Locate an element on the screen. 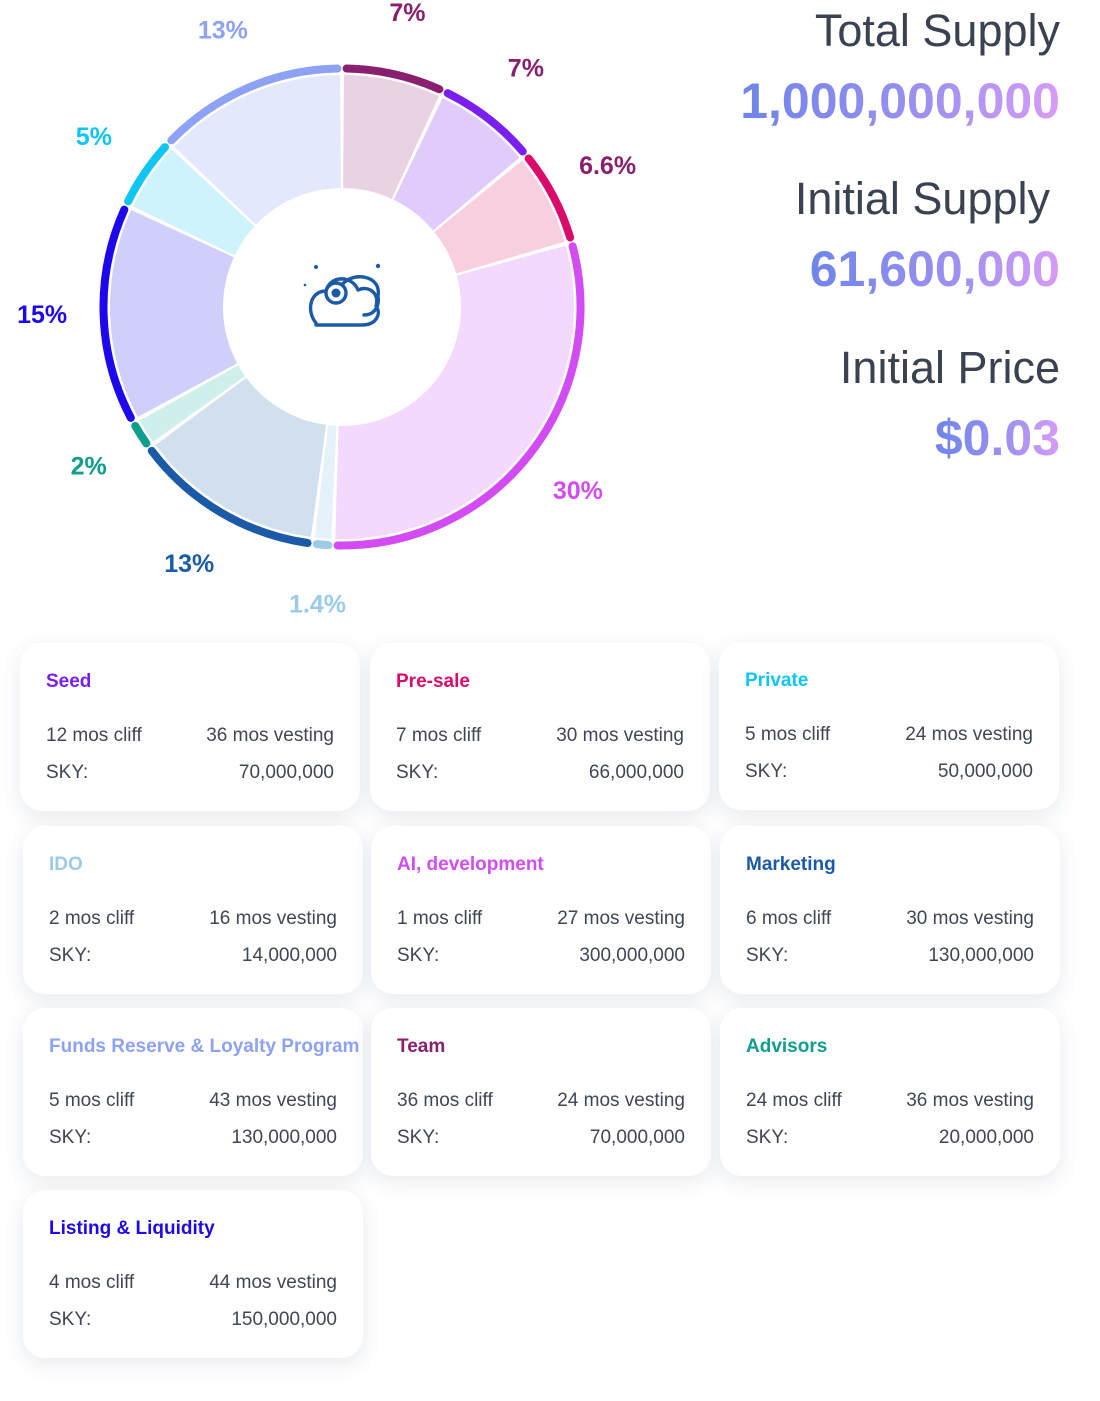  card-title: Marketing is located at coordinates (791, 864).